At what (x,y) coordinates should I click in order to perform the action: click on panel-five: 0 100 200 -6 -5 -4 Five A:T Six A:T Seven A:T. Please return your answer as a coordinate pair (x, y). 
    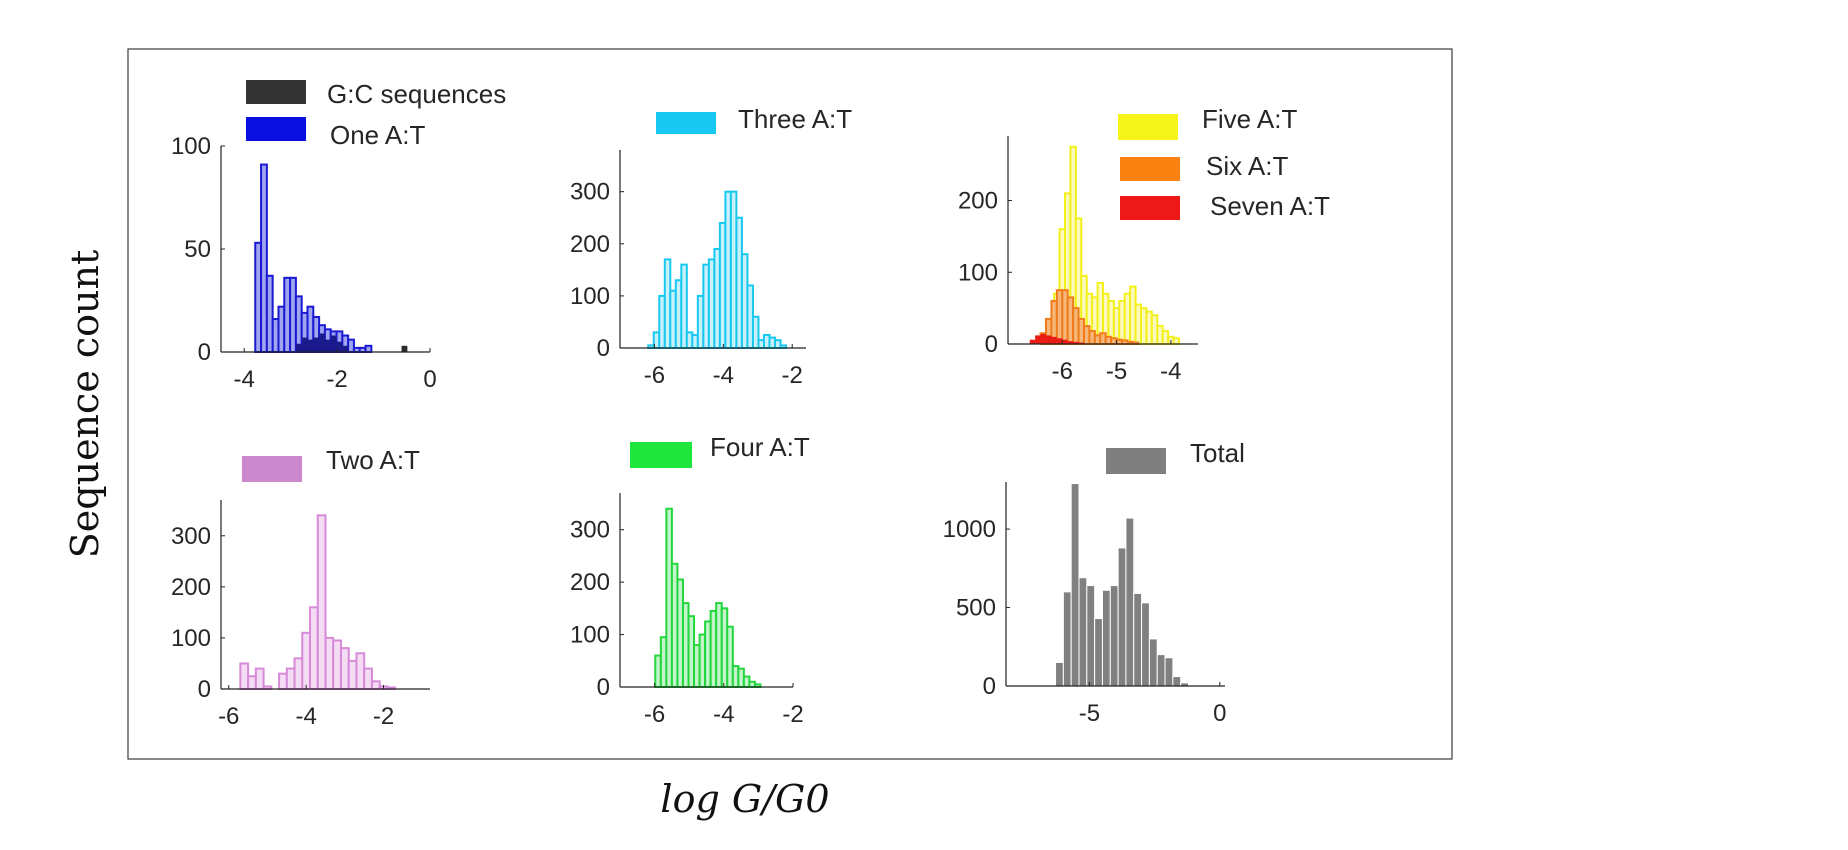
    Looking at the image, I should click on (1144, 244).